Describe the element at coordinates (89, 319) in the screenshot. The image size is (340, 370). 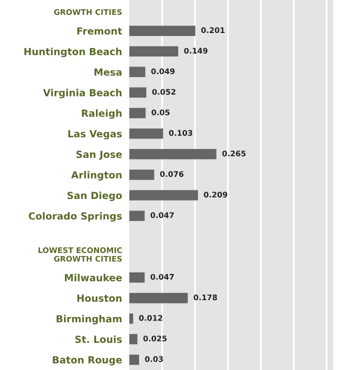
I see `y-tick-label: Birmingham` at that location.